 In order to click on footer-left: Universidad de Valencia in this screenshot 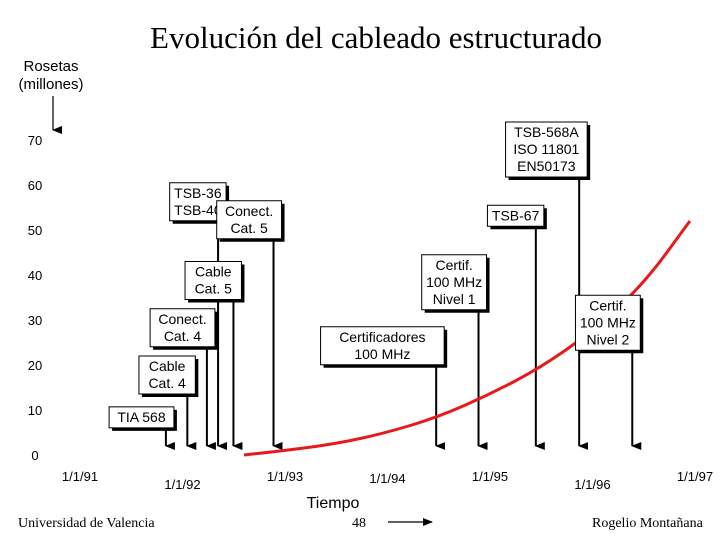, I will do `click(86, 523)`.